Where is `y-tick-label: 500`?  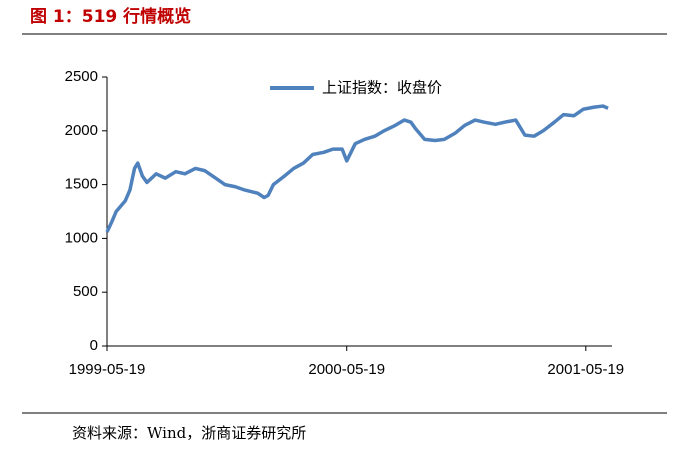
y-tick-label: 500 is located at coordinates (85, 291).